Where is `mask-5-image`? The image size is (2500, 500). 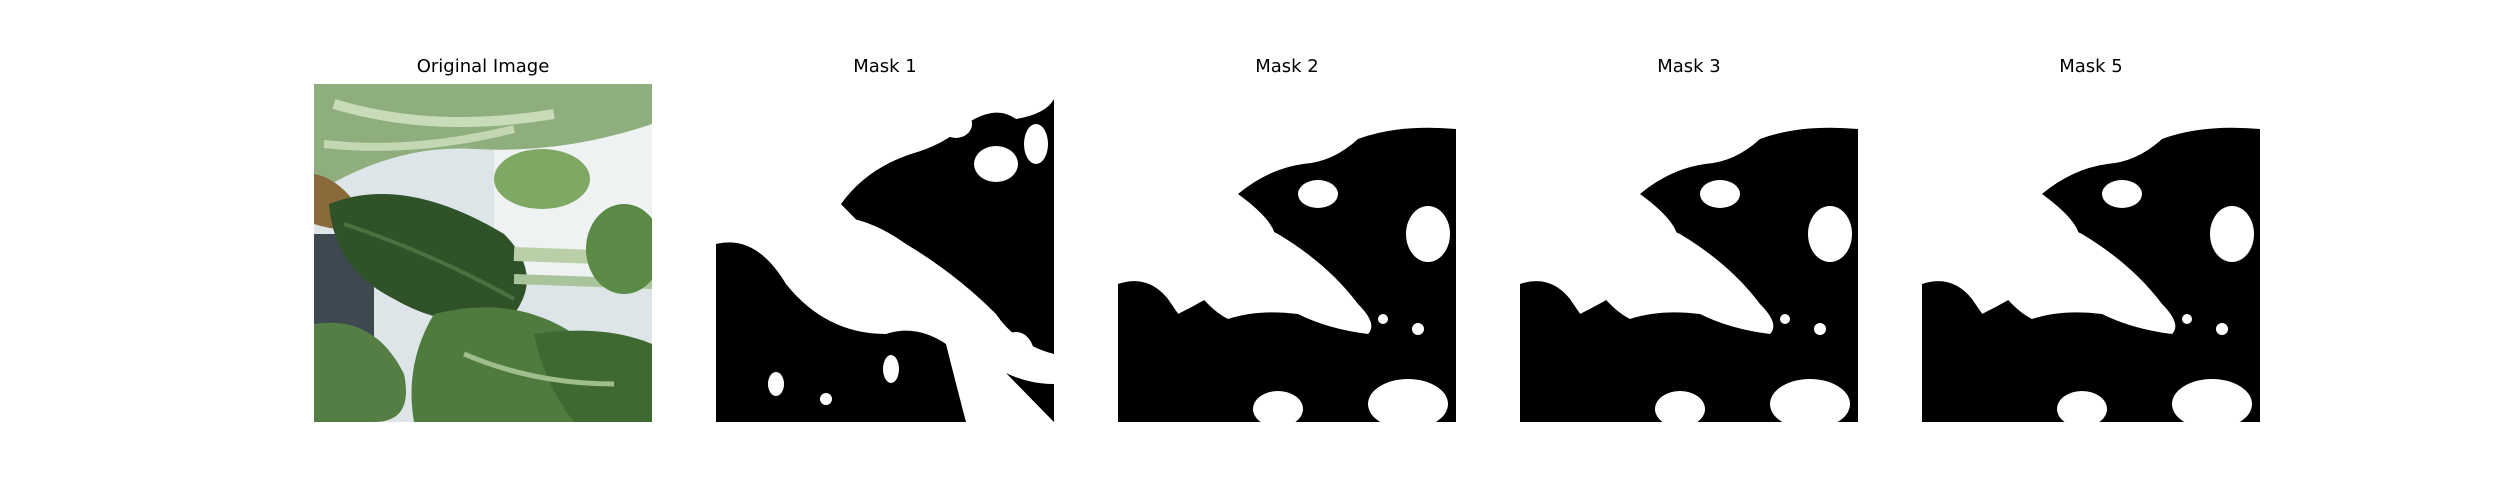
mask-5-image is located at coordinates (2091, 253).